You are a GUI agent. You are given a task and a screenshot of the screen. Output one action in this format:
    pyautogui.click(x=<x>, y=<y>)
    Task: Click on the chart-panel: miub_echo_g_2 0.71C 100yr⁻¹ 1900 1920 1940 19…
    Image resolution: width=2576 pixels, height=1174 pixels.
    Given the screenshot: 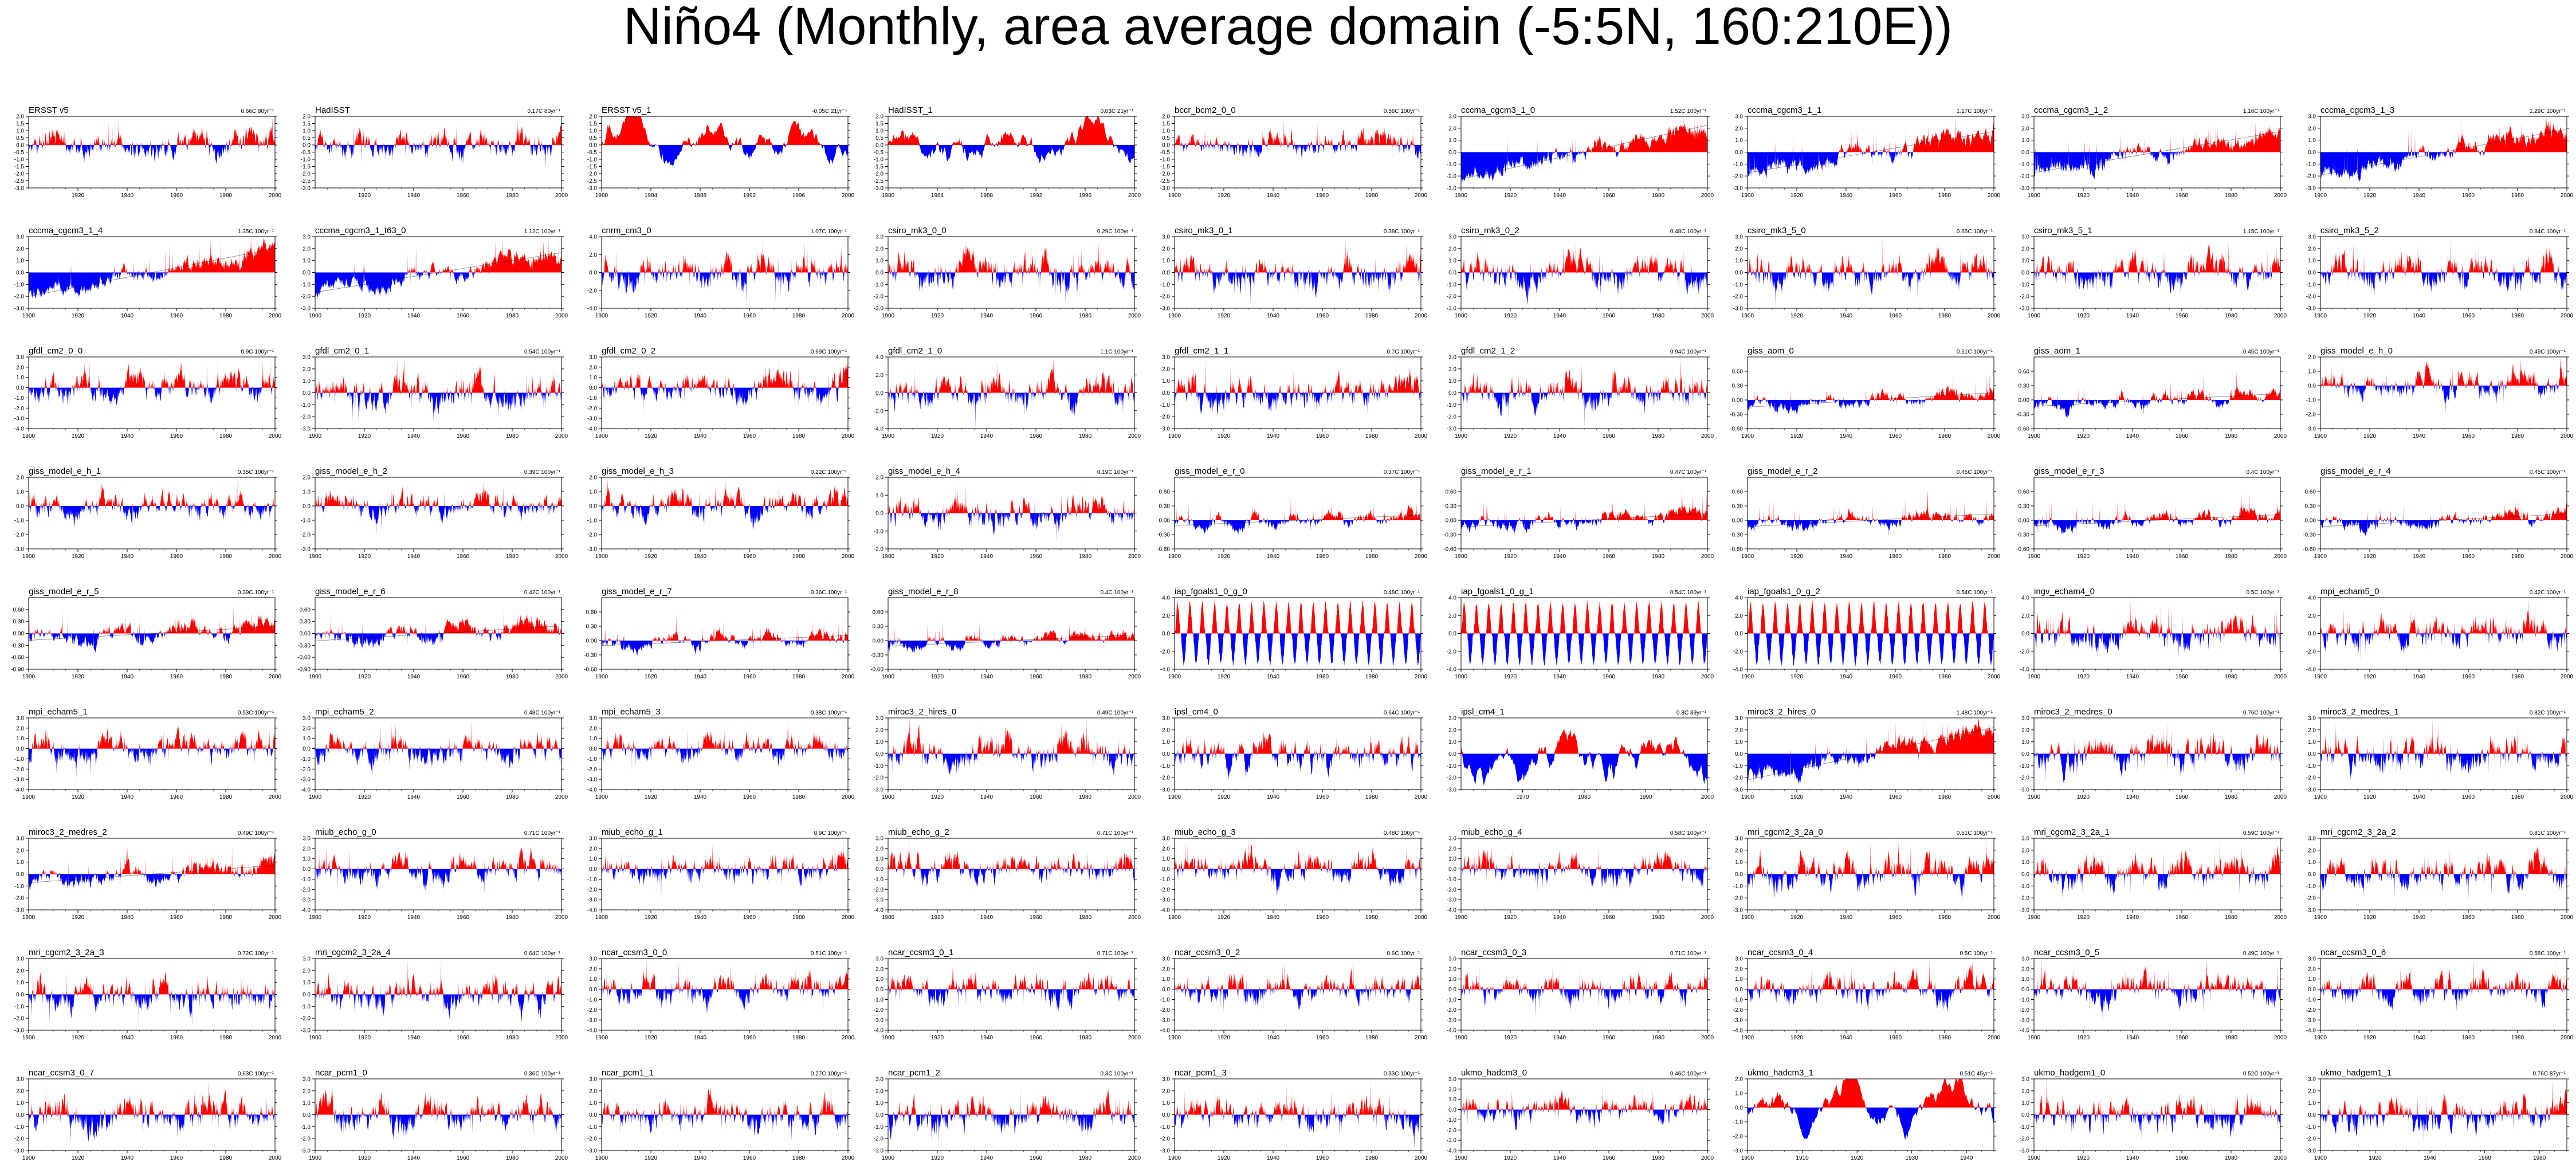 What is the action you would take?
    pyautogui.click(x=1008, y=874)
    